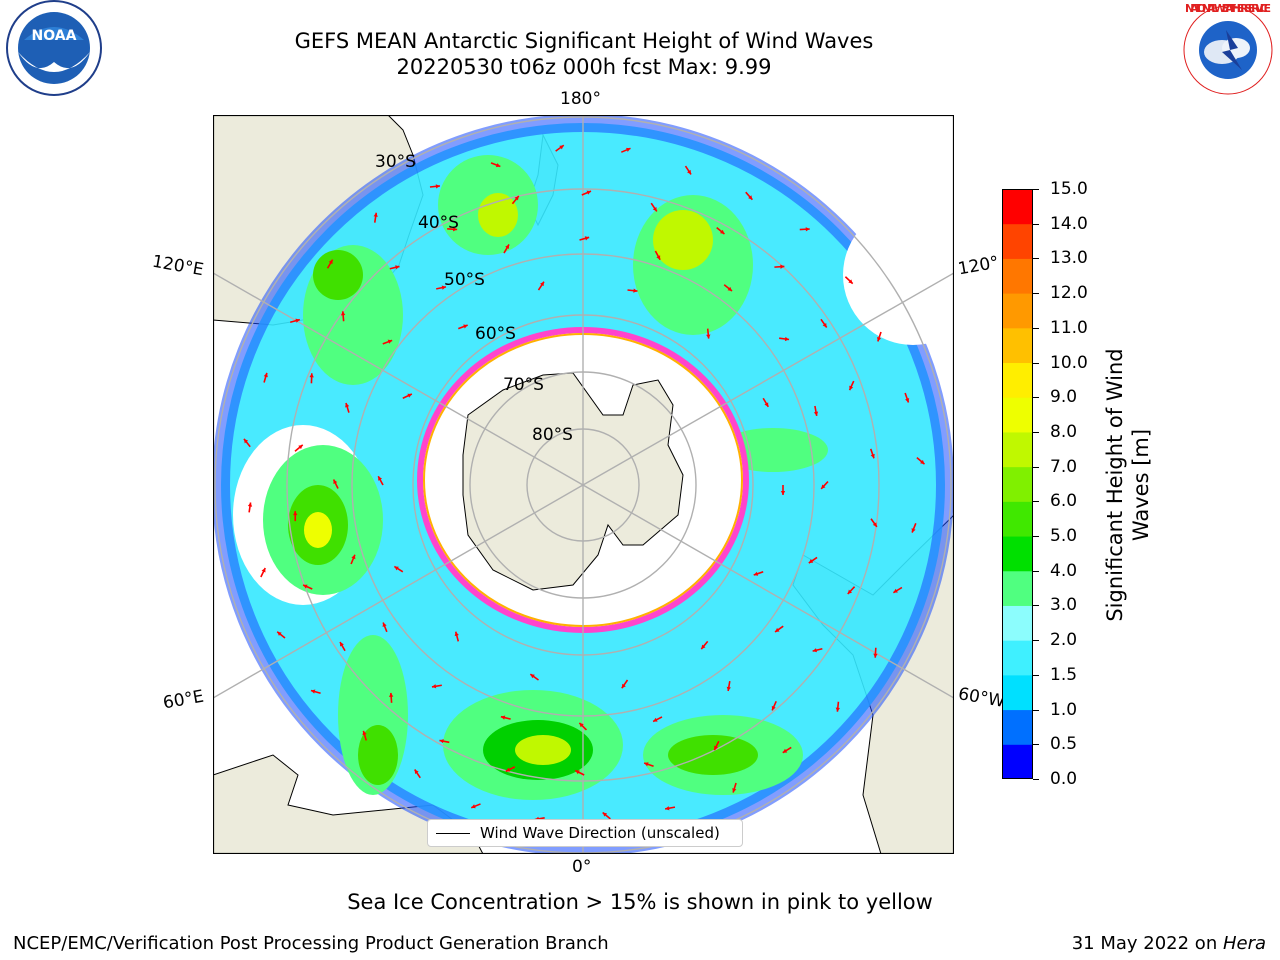  I want to click on colorbar-label-line2: Waves [m], so click(1141, 485).